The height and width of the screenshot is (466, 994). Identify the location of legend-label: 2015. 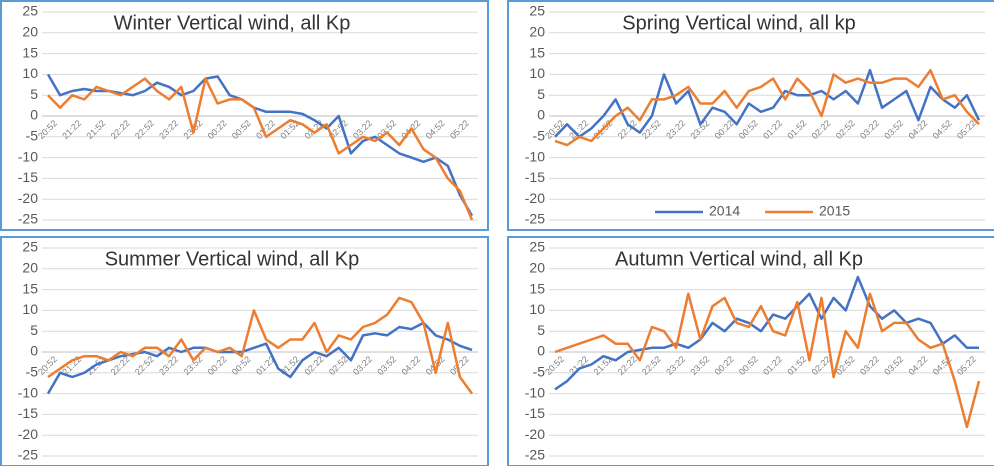
(834, 211).